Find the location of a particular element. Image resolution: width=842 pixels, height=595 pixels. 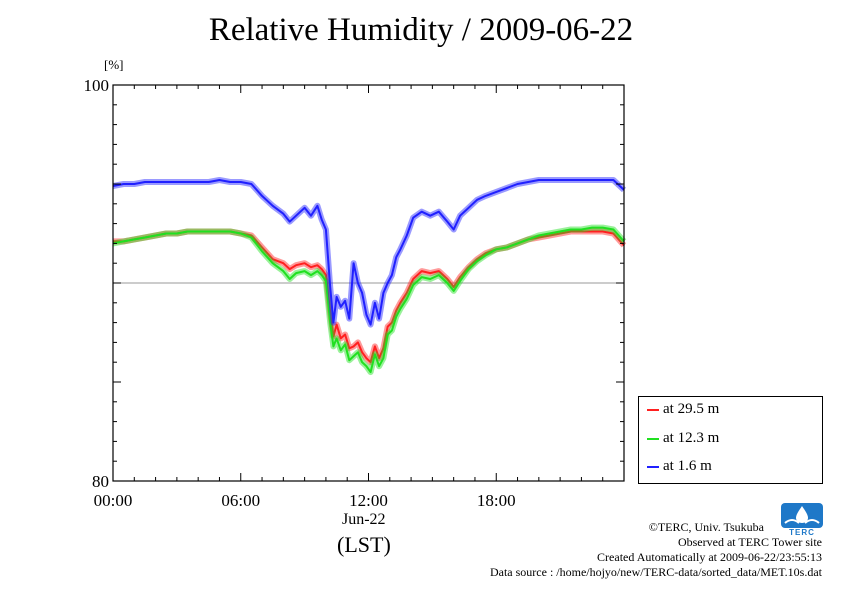

legend: at 29.5 m at 12.3 m at 1.6 m is located at coordinates (730, 440).